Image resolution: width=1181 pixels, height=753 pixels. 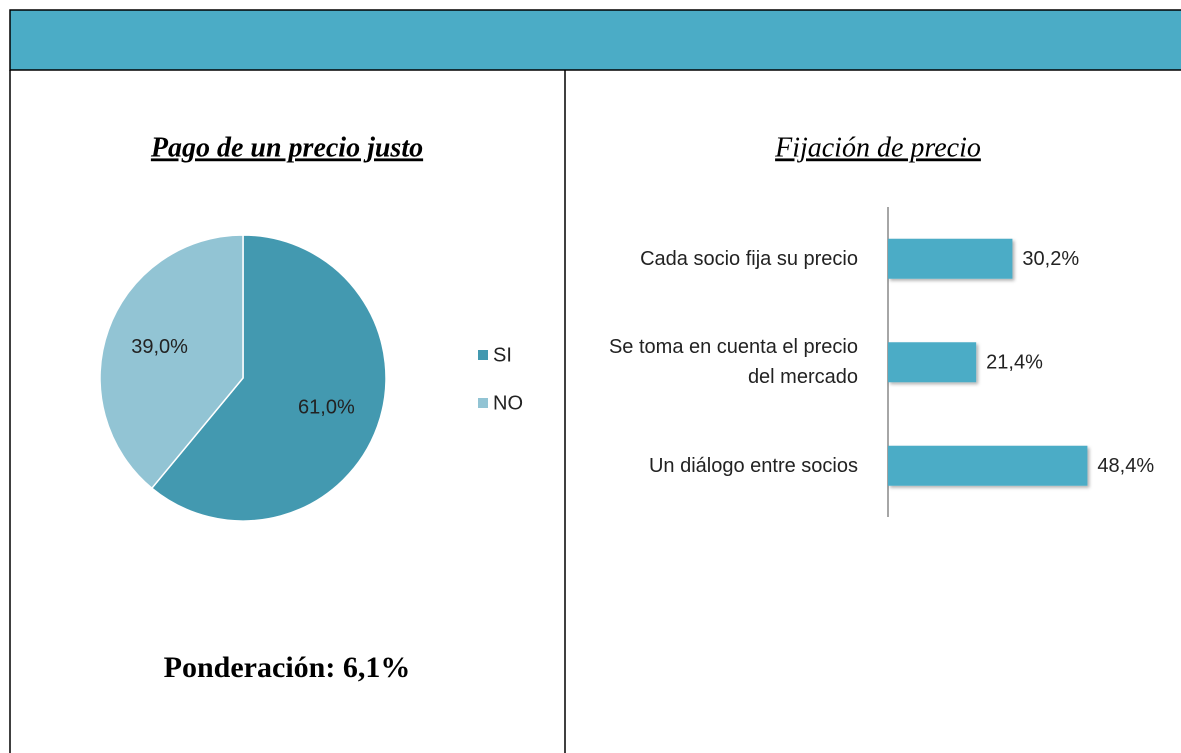 I want to click on legend-label: SI, so click(x=502, y=355).